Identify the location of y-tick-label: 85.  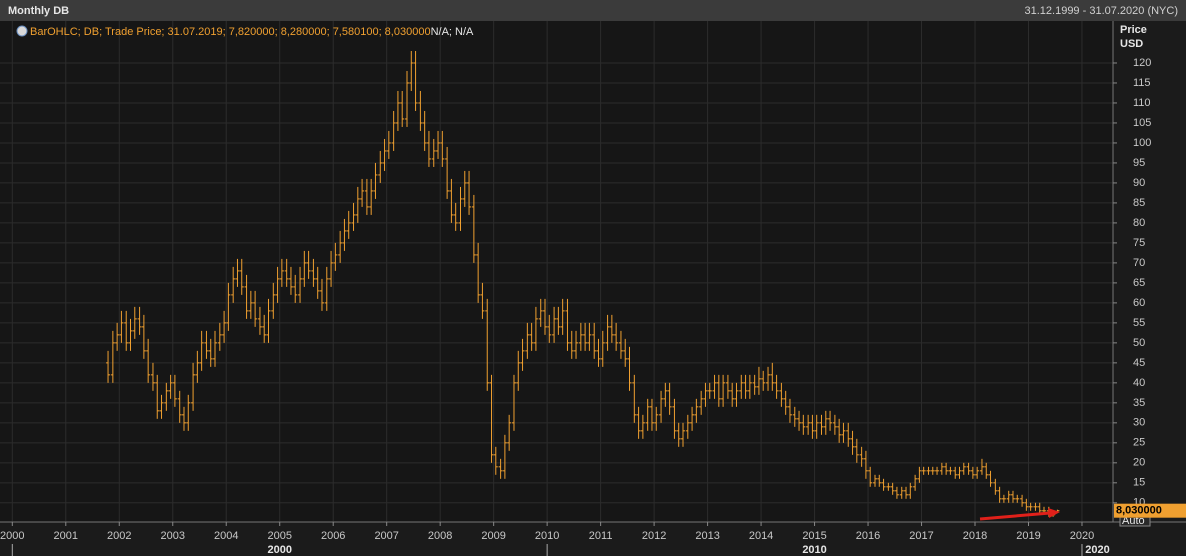
(1139, 203).